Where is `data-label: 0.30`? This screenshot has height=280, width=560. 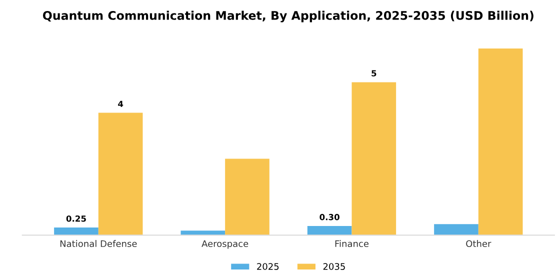 data-label: 0.30 is located at coordinates (330, 217).